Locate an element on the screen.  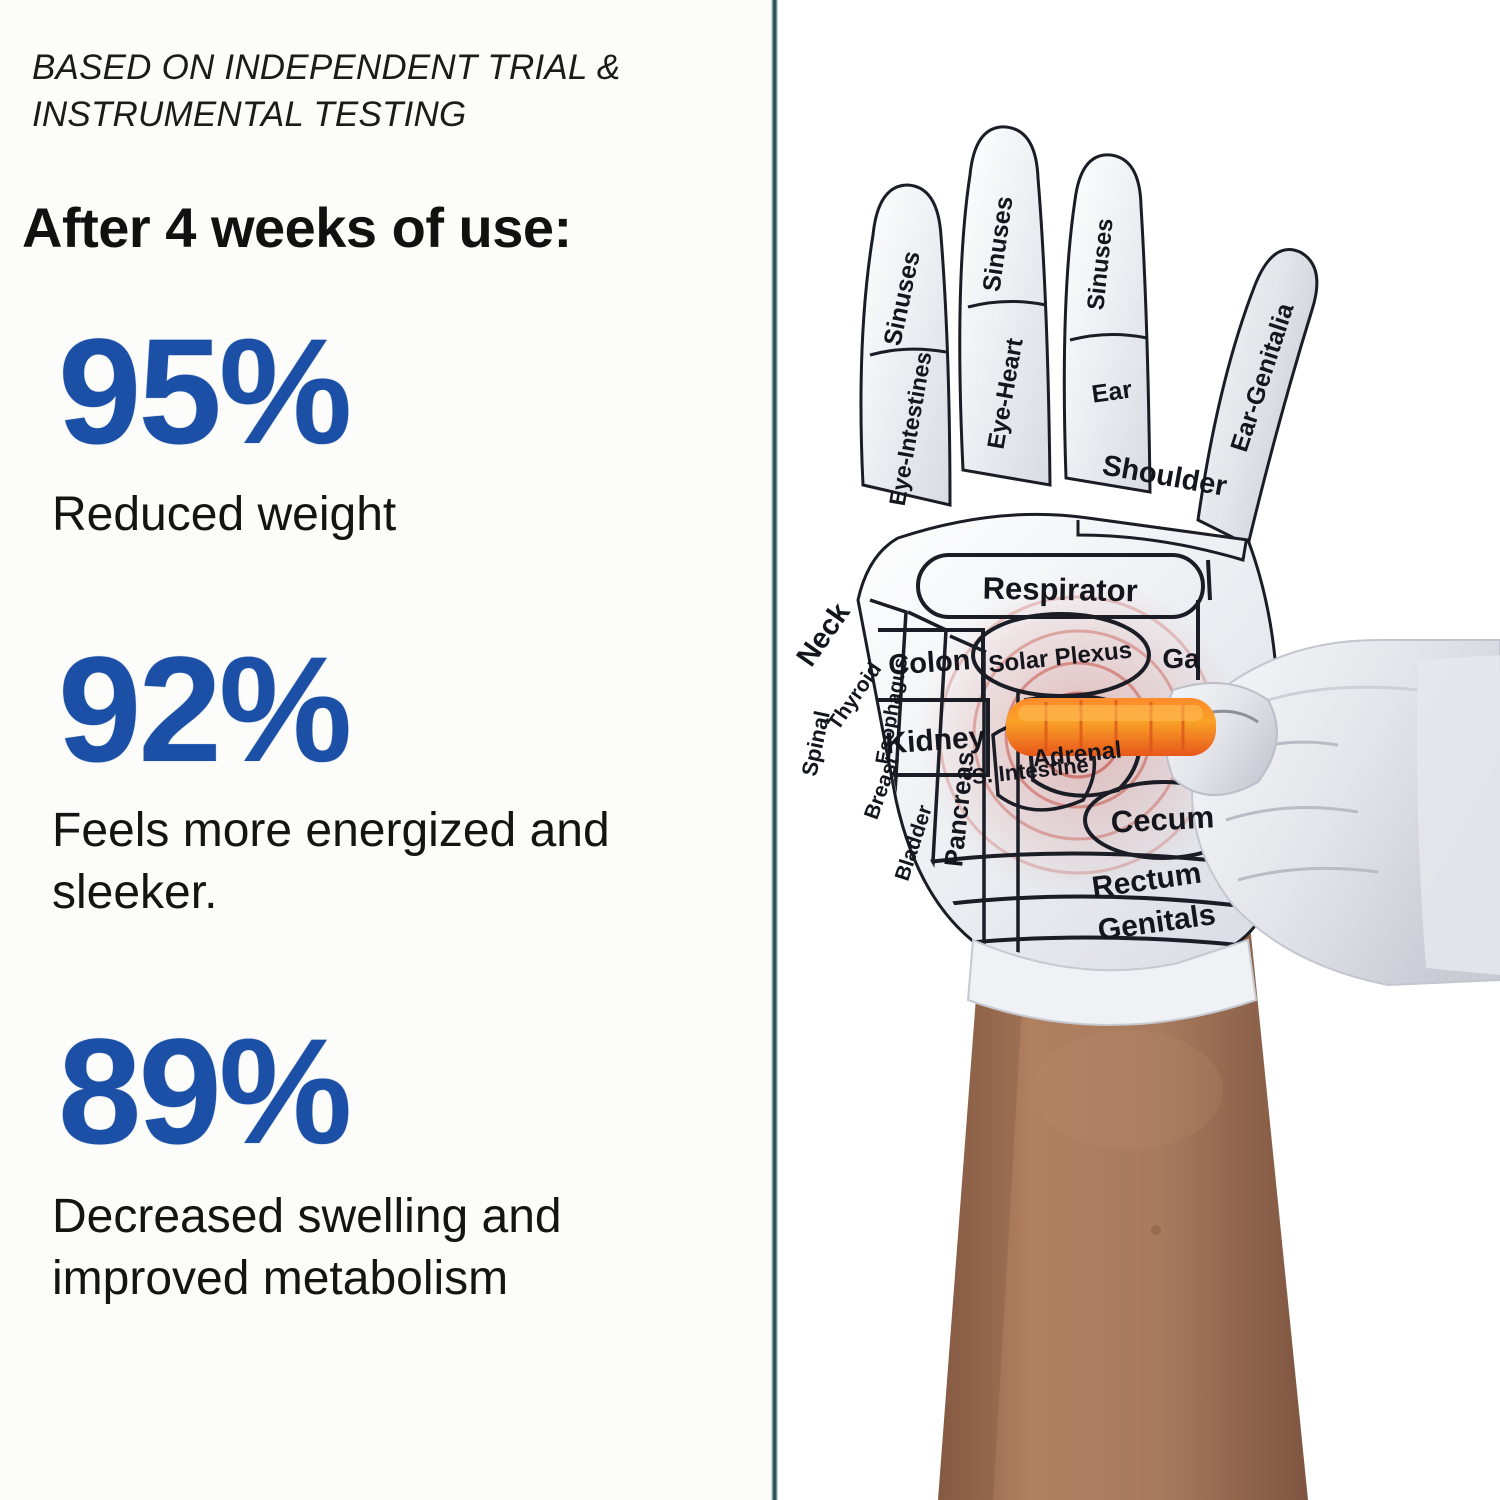
glove-fingers is located at coordinates (1089, 336).